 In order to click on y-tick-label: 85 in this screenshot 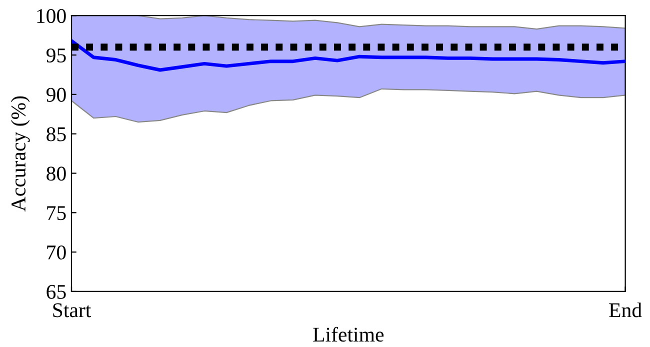, I will do `click(56, 134)`.